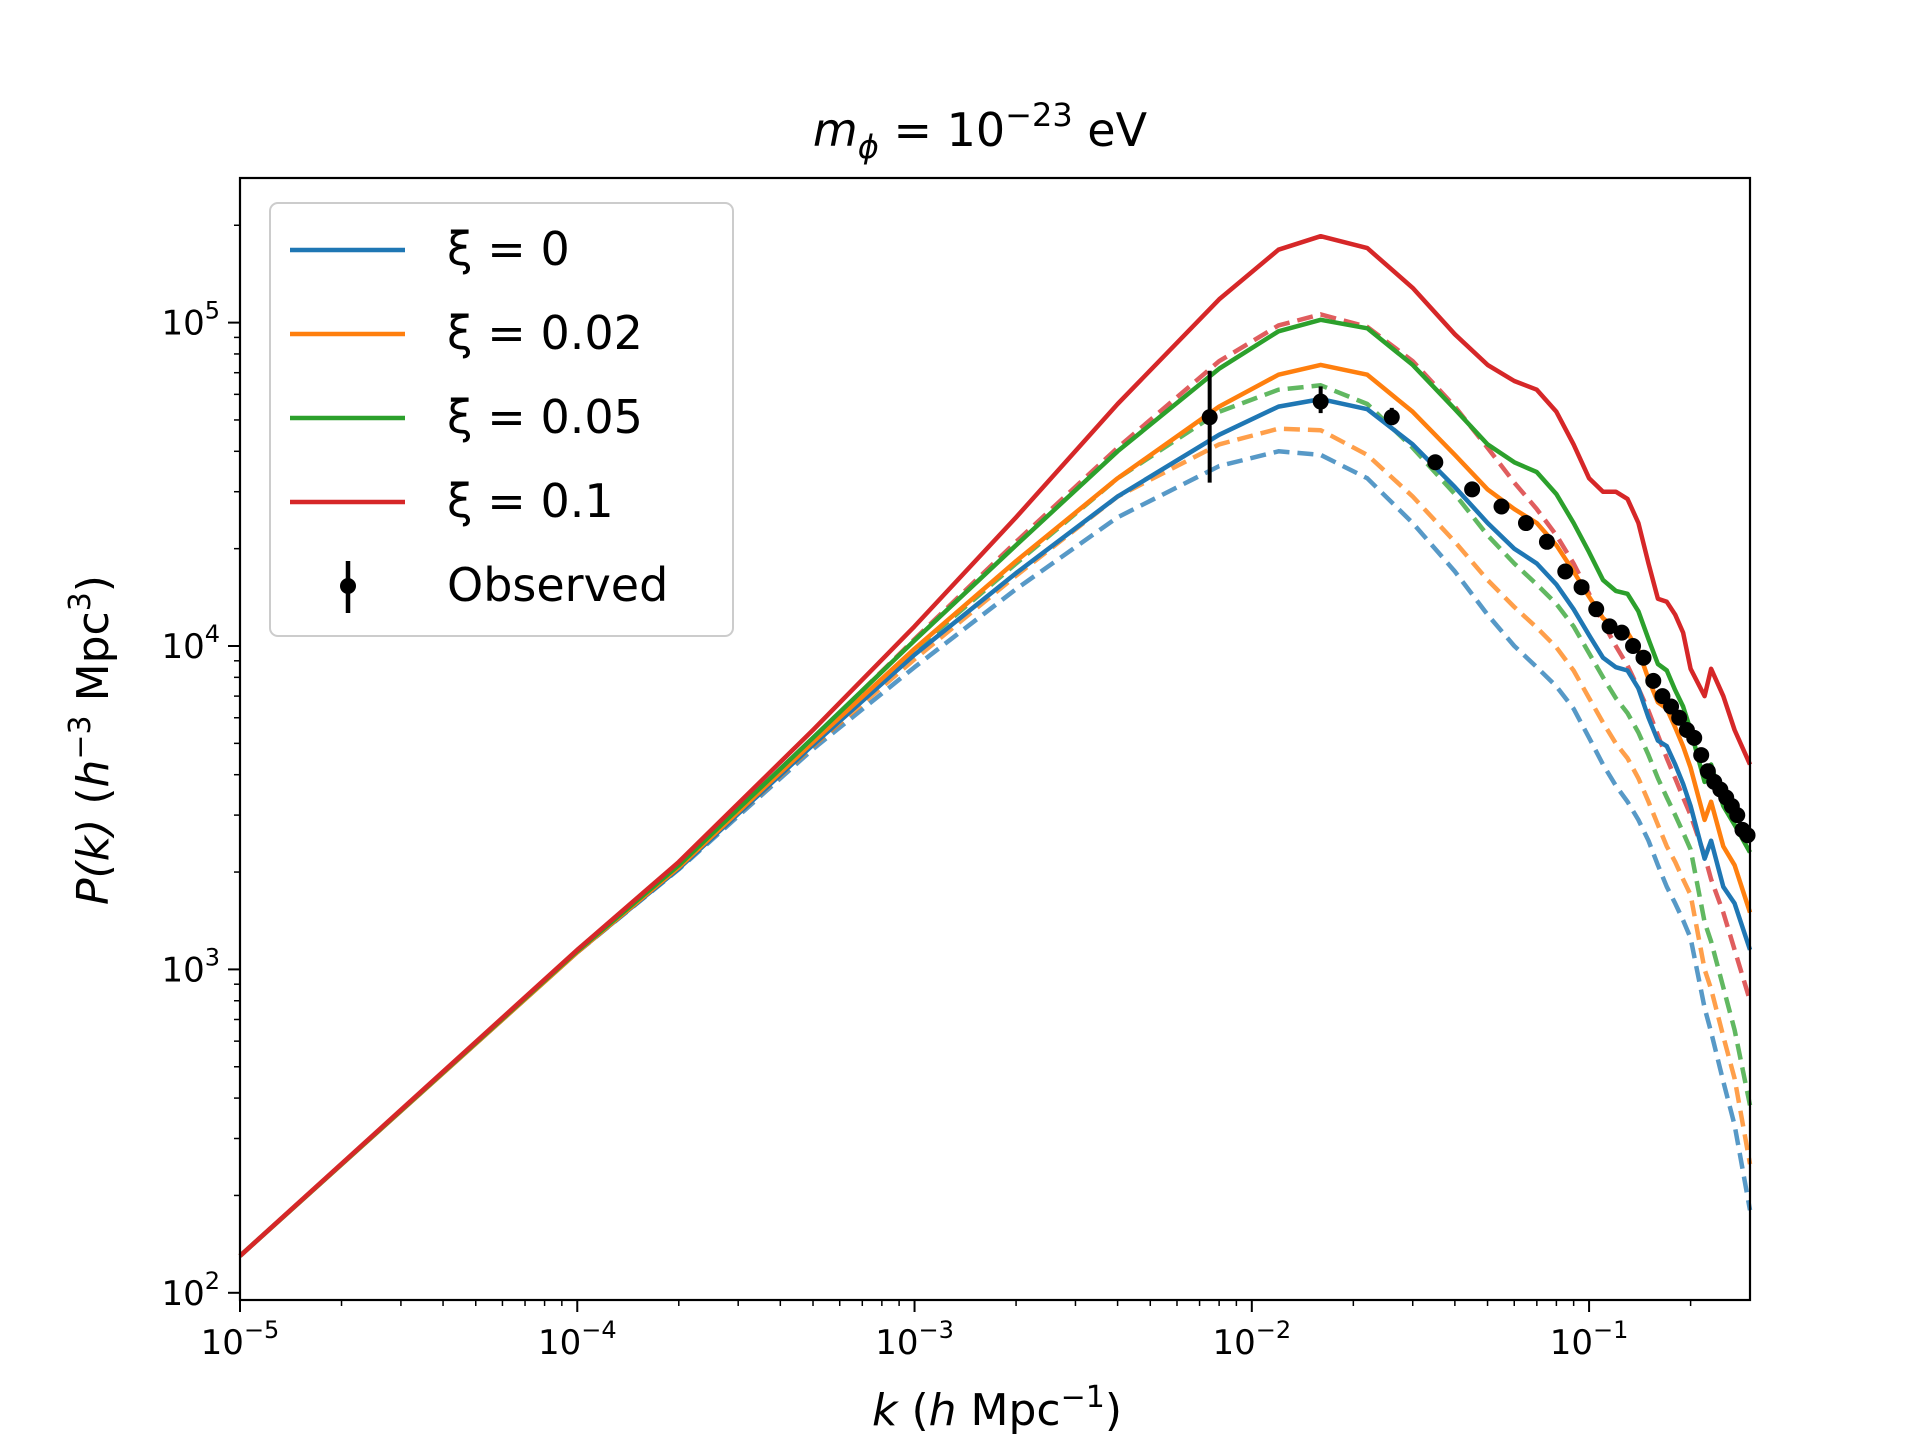  Describe the element at coordinates (557, 585) in the screenshot. I see `legend-label-observed: Observed` at that location.